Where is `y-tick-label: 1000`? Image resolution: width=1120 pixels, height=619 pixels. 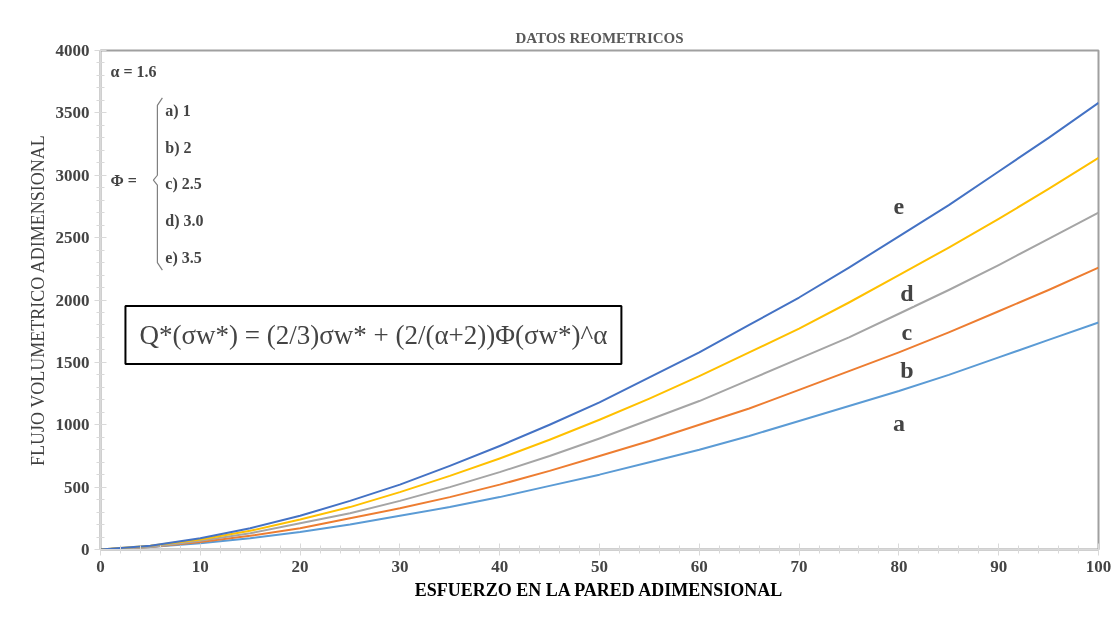
y-tick-label: 1000 is located at coordinates (72, 425).